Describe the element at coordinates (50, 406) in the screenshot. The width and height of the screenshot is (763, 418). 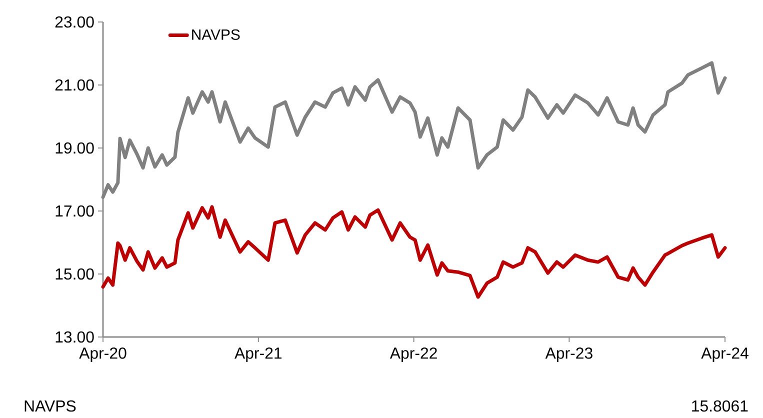
I see `text: NAVPS` at that location.